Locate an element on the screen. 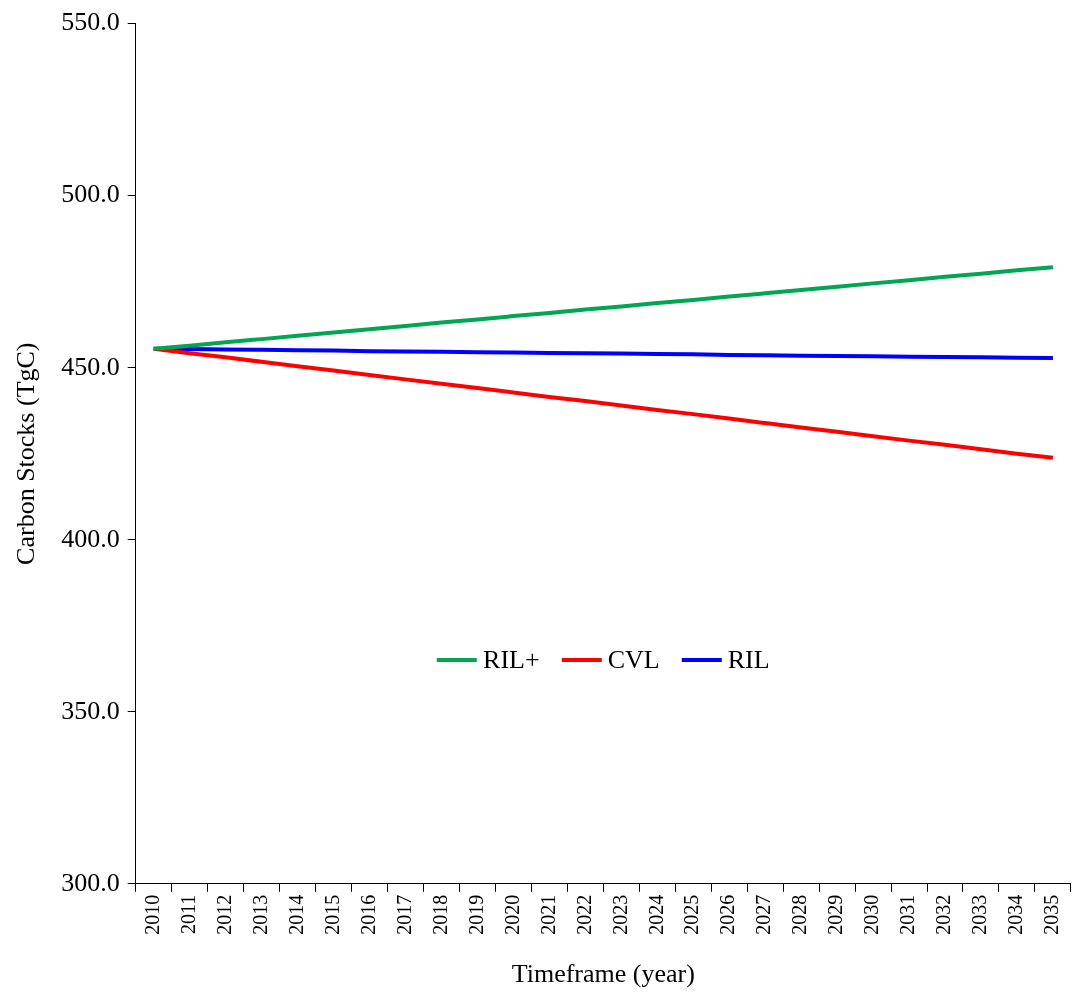  y-tick-label: 550.0 is located at coordinates (90, 22).